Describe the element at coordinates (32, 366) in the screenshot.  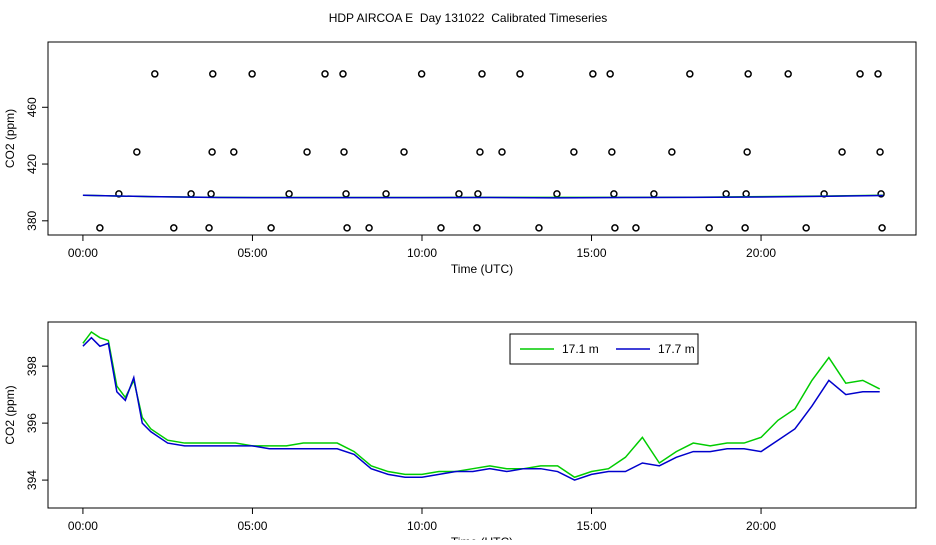
I see `y-tick-label: 398` at that location.